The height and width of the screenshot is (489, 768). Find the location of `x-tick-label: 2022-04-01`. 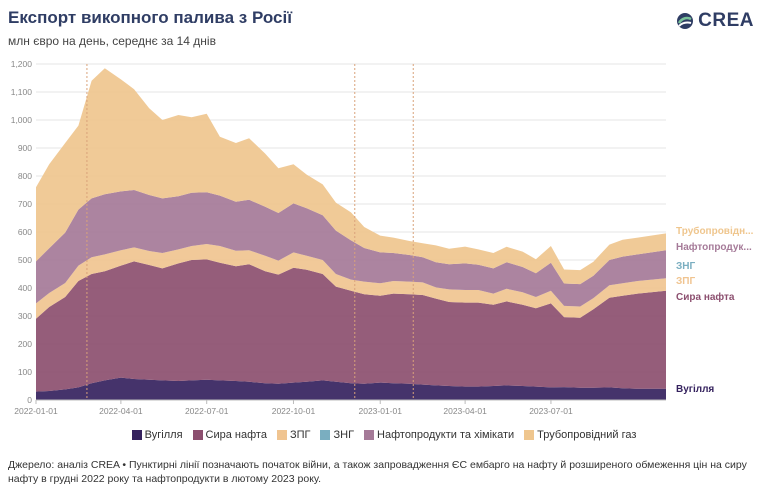

x-tick-label: 2022-04-01 is located at coordinates (121, 411).